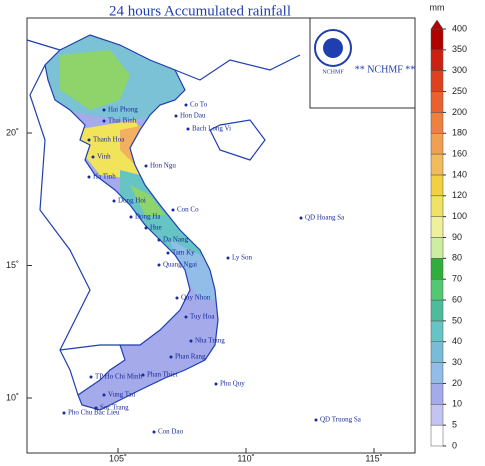 The width and height of the screenshot is (485, 466). What do you see at coordinates (459, 195) in the screenshot?
I see `colorbar-tick-label: 120` at bounding box center [459, 195].